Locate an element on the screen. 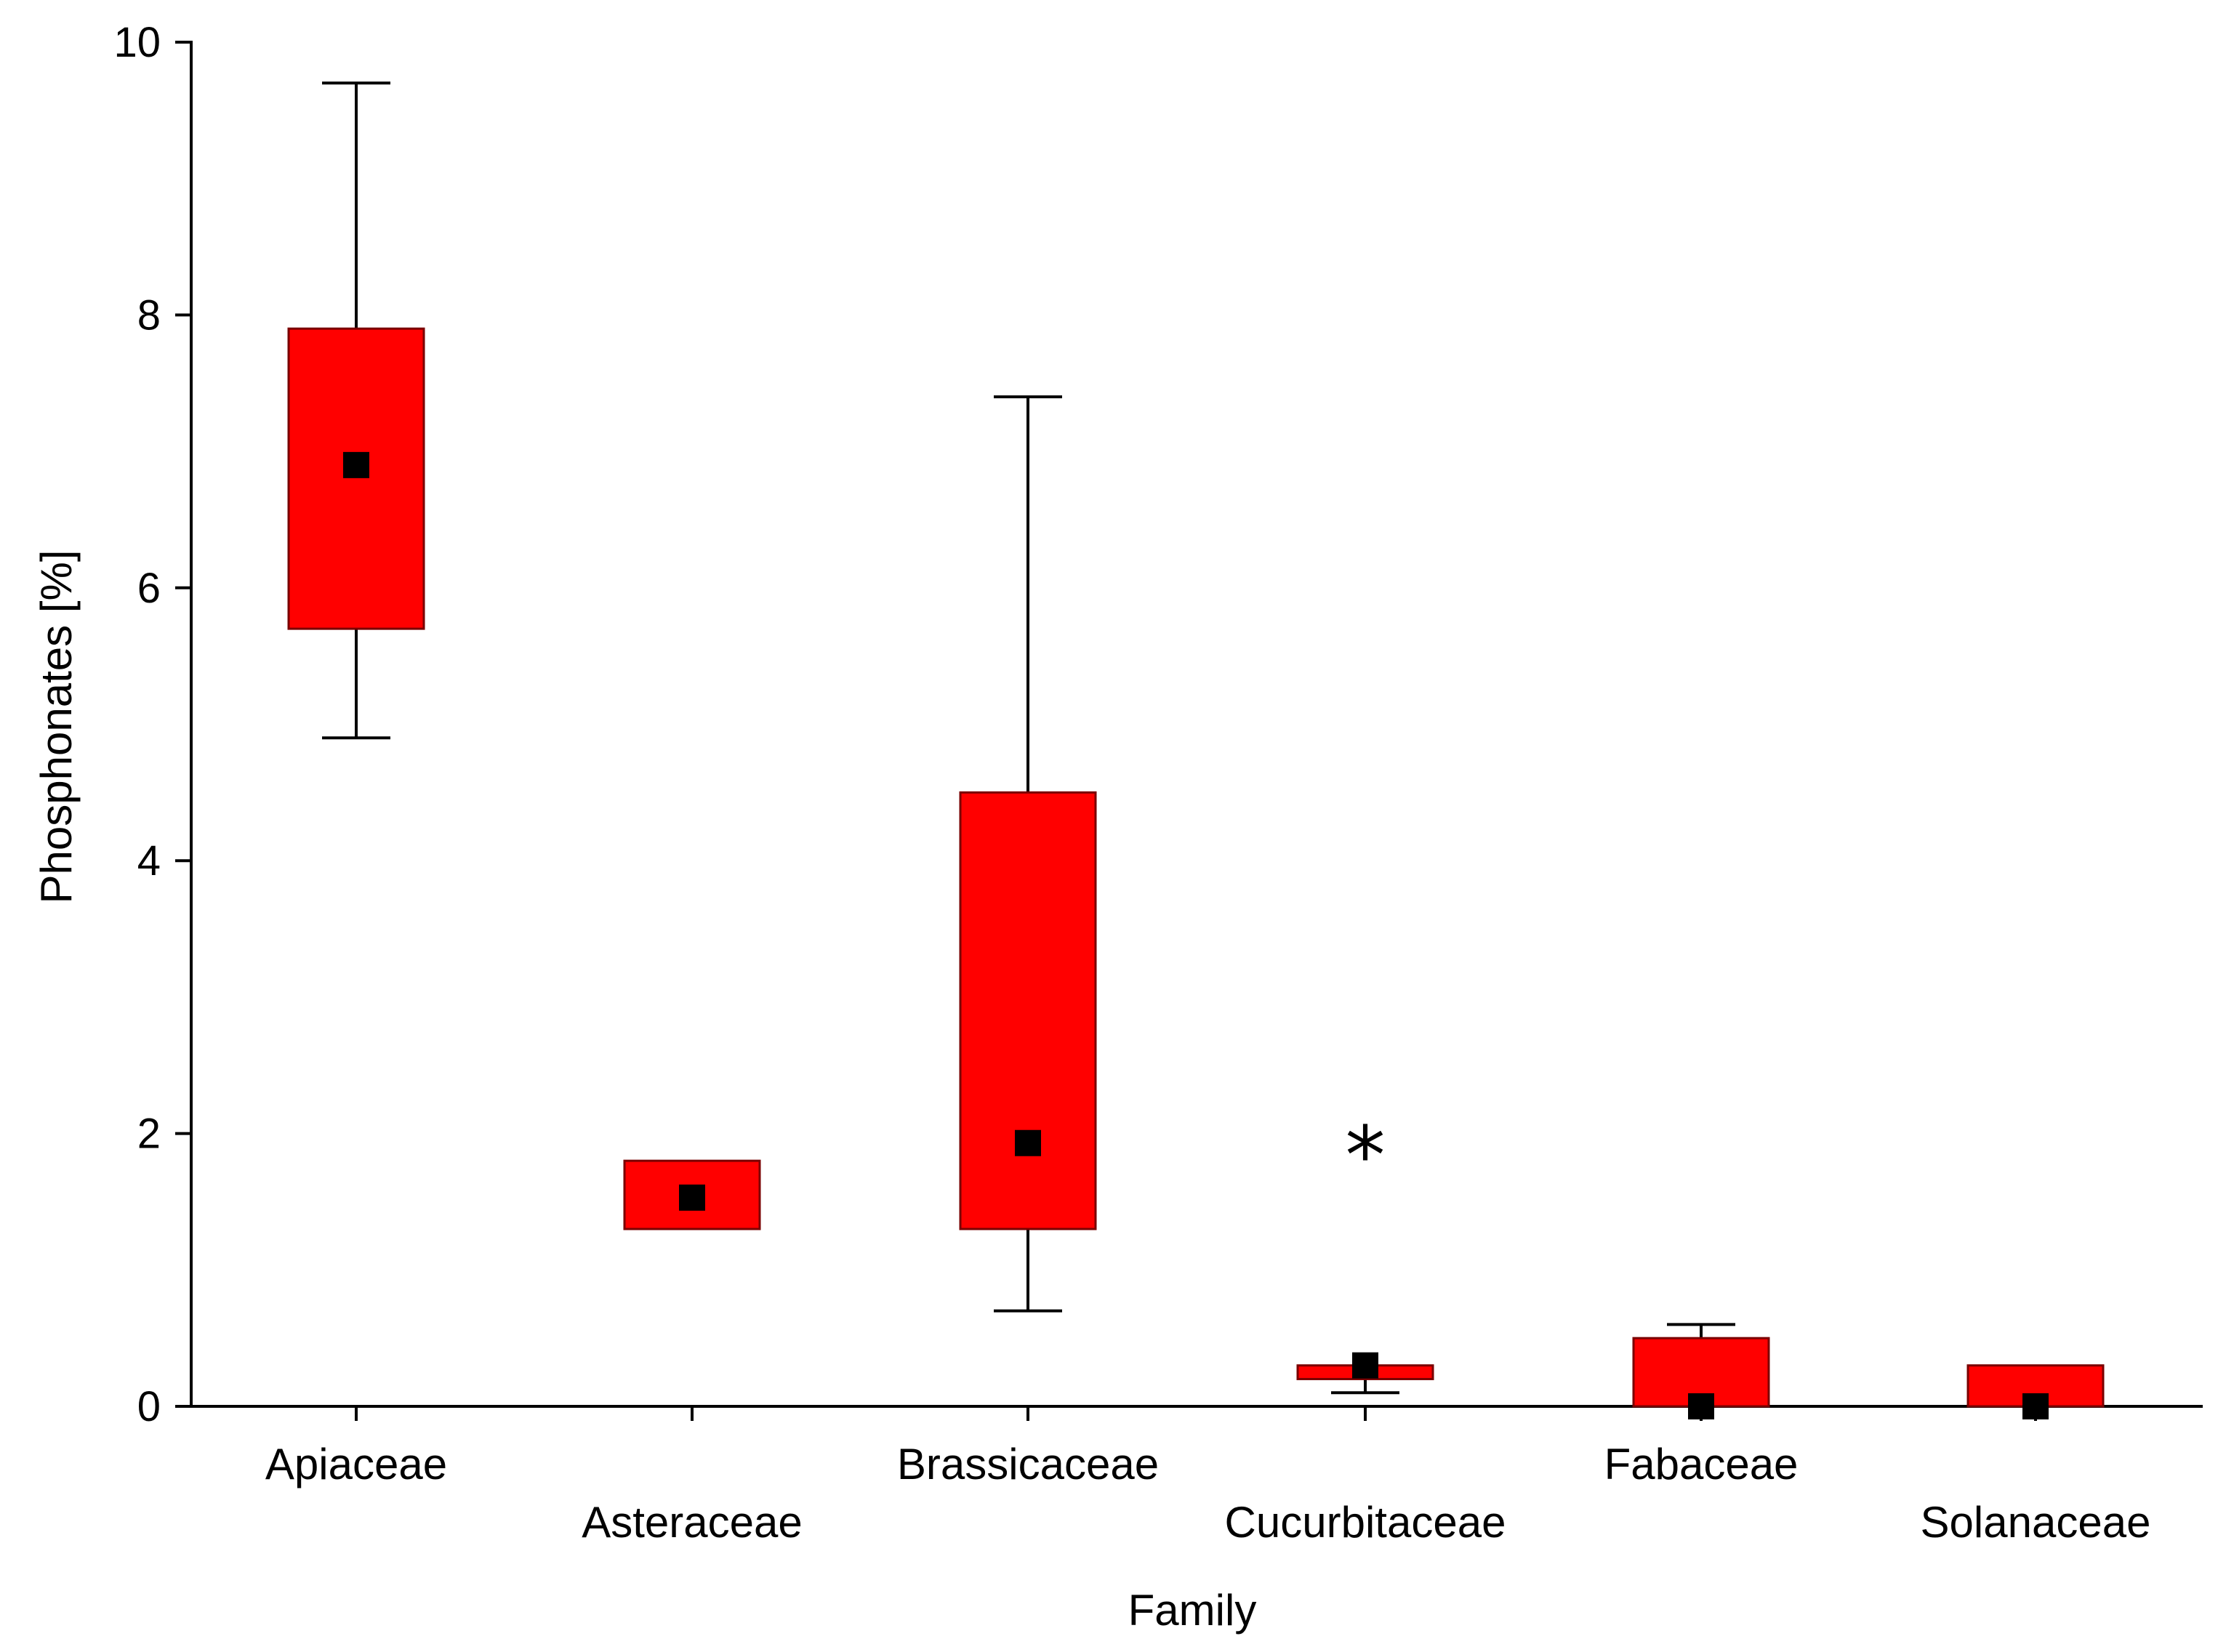 Image resolution: width=2226 pixels, height=1652 pixels. y-tick-label: 10 is located at coordinates (137, 42).